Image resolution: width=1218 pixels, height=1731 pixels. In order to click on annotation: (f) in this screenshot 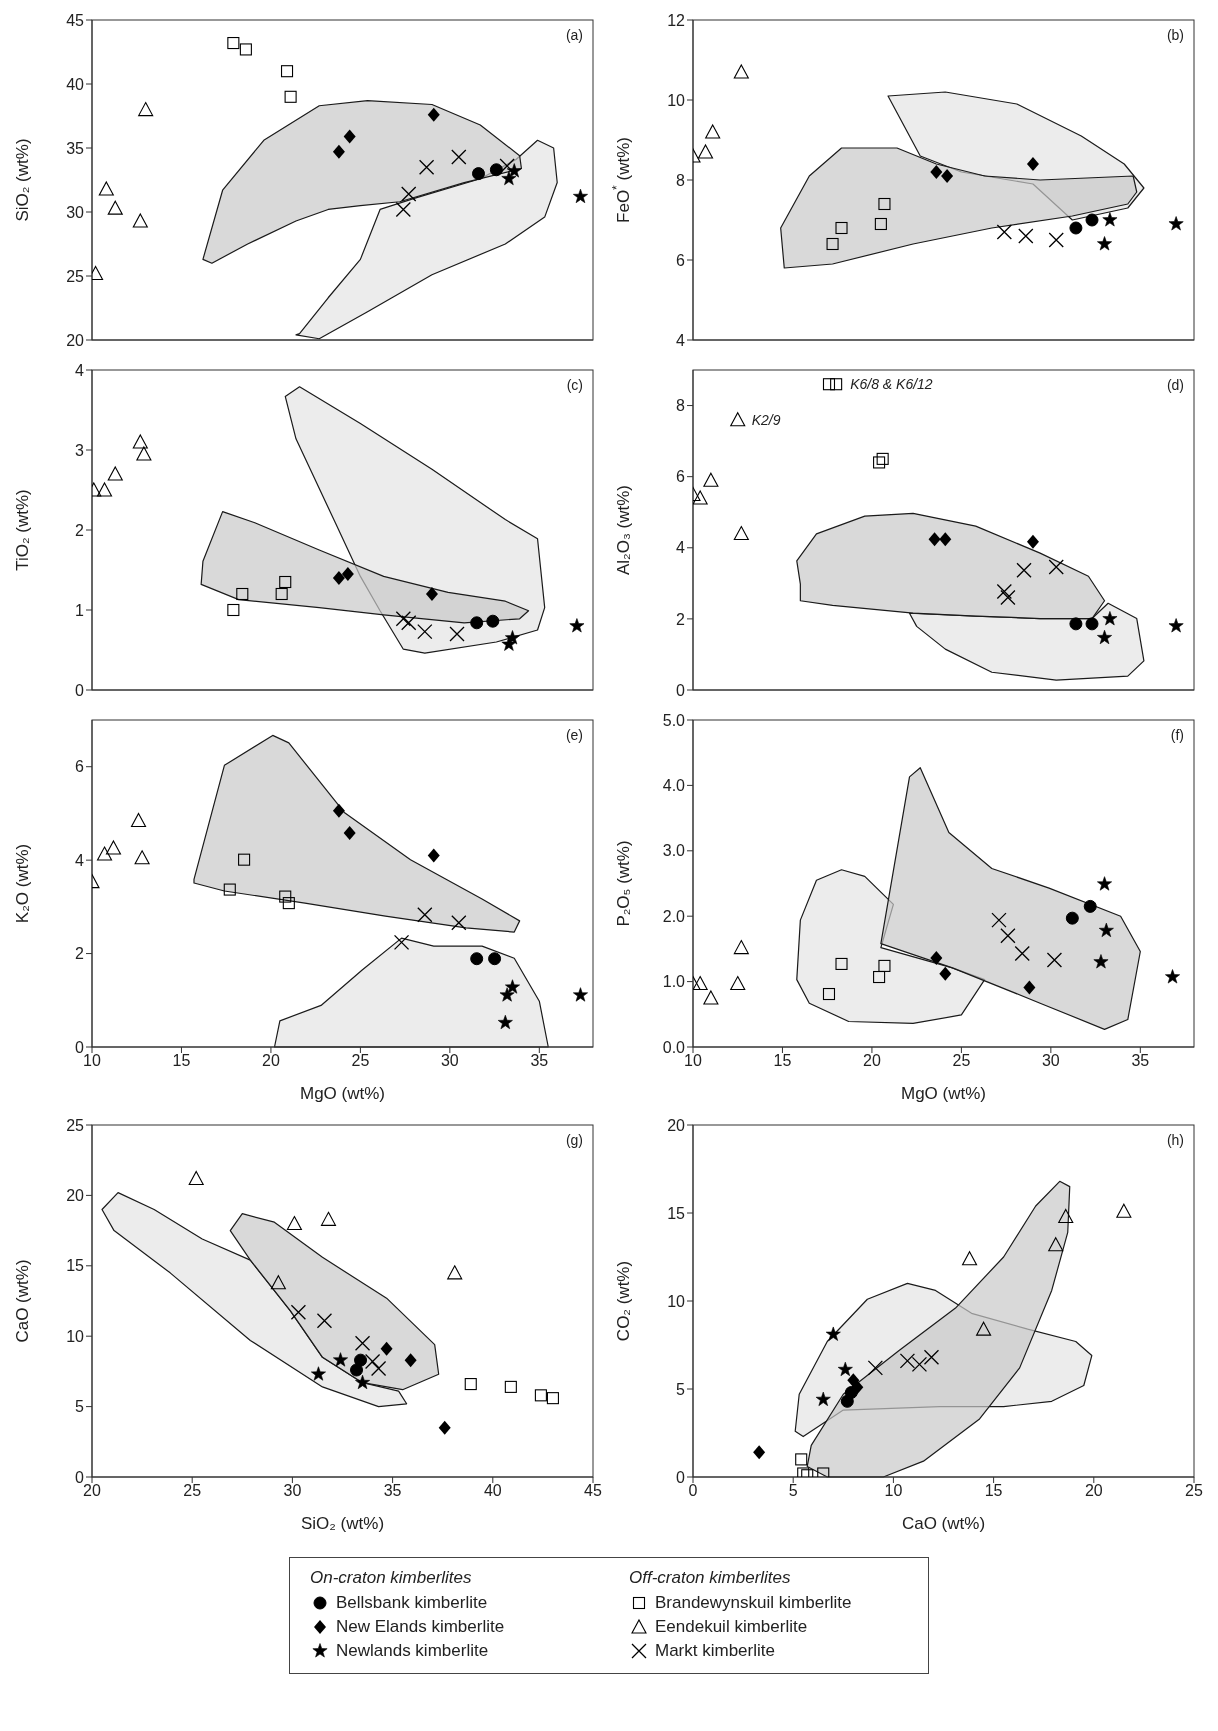, I will do `click(1177, 735)`.